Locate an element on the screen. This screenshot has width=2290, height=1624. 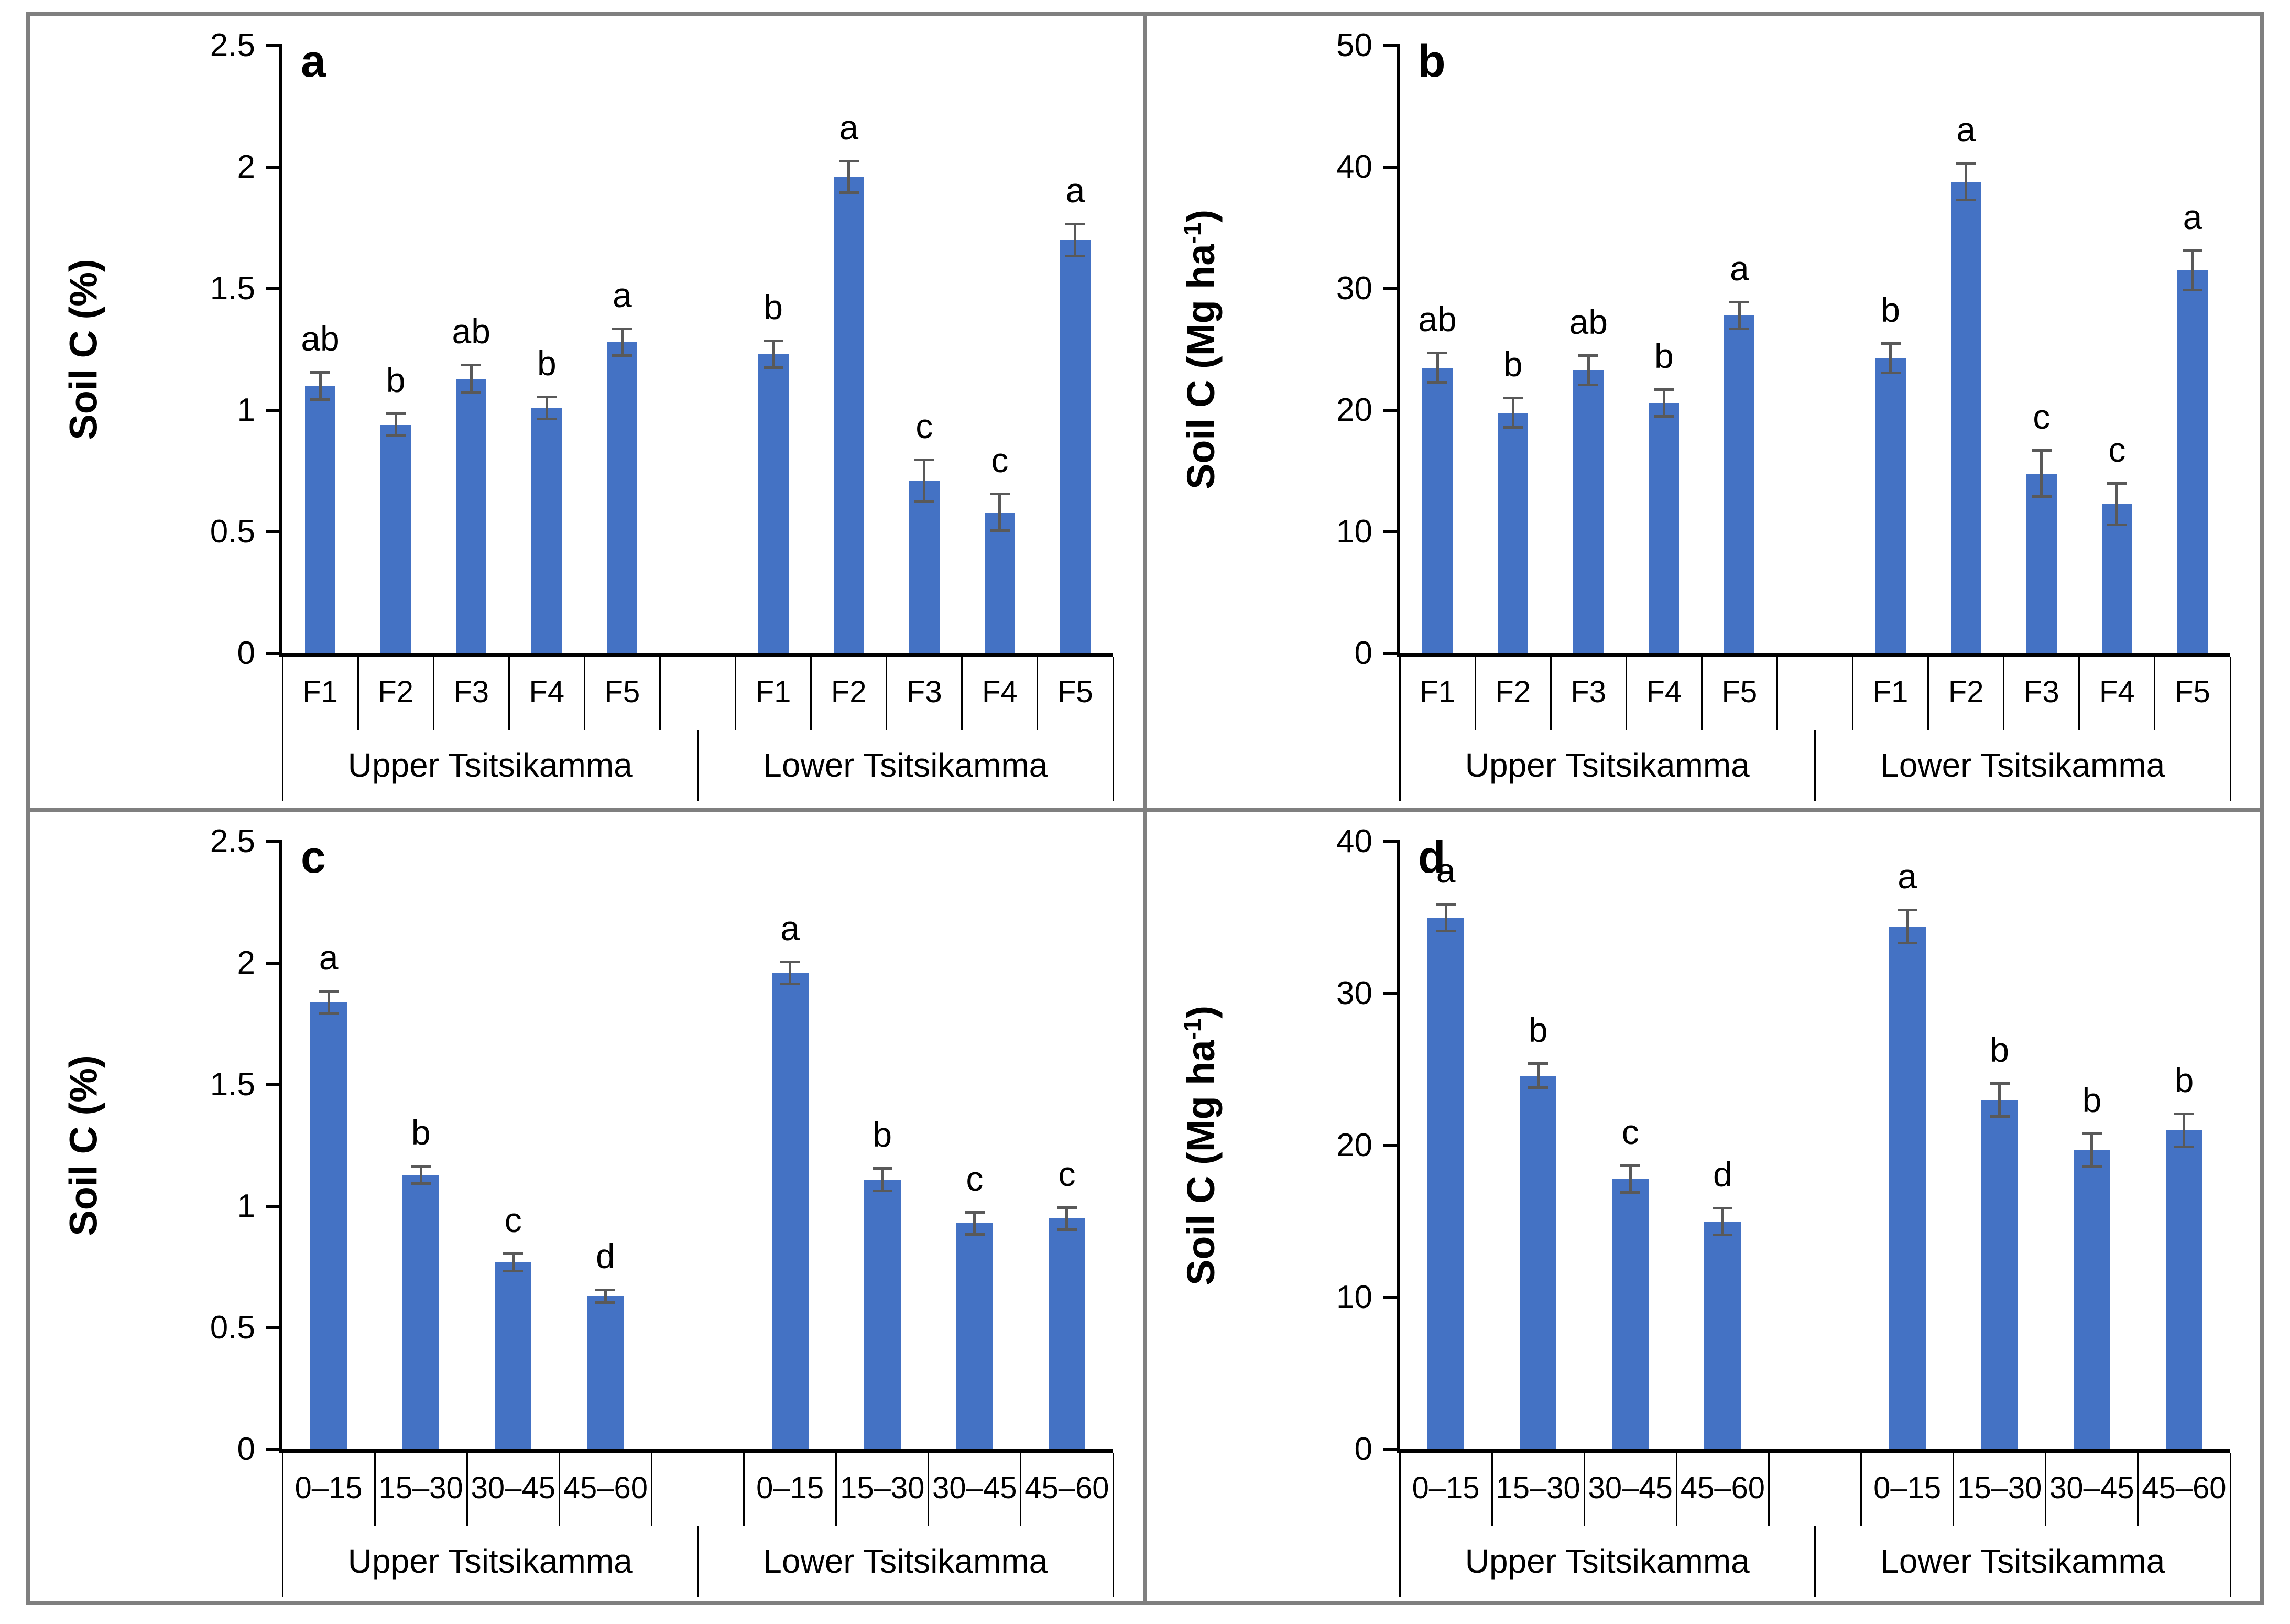
category-label: F4 is located at coordinates (2117, 692).